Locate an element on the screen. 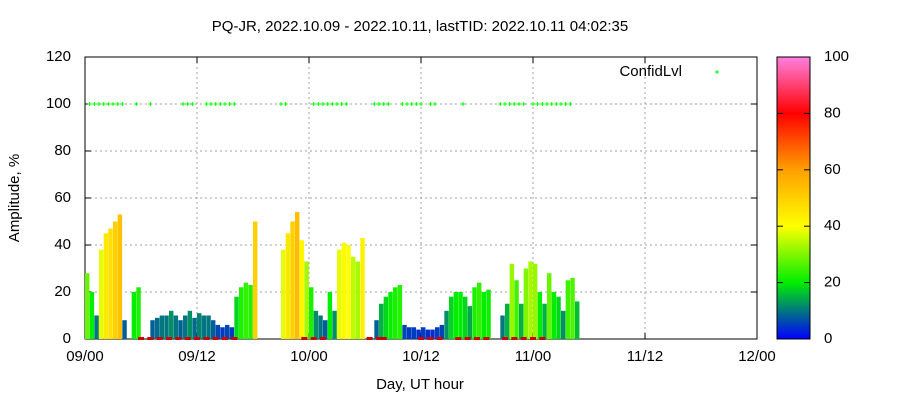  x-tick-label: 09/00 is located at coordinates (85, 356).